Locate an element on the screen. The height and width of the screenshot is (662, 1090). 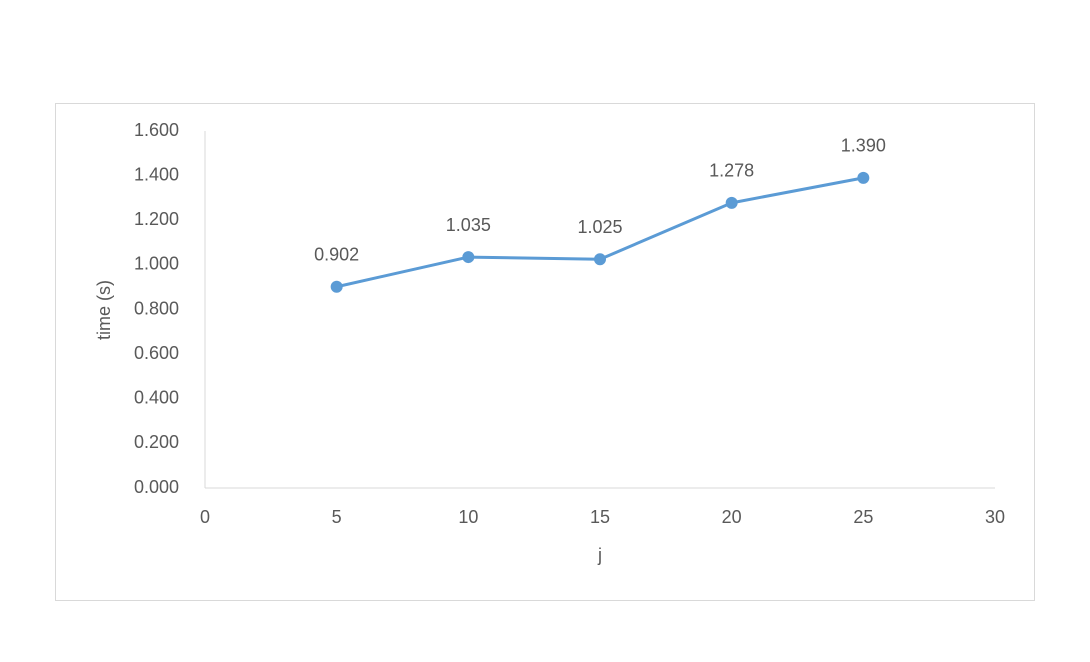
x-tick-label: 25 is located at coordinates (863, 517).